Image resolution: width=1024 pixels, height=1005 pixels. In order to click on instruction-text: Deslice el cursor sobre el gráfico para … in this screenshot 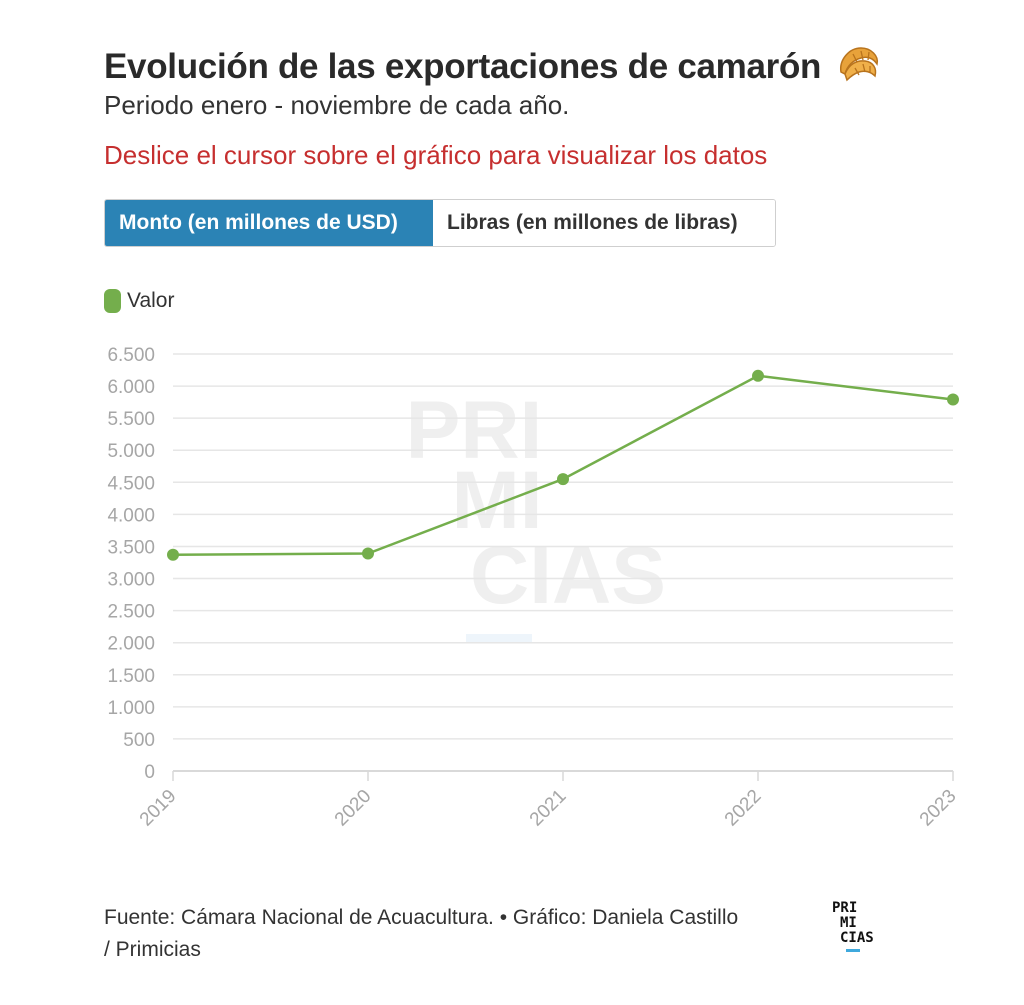, I will do `click(436, 155)`.